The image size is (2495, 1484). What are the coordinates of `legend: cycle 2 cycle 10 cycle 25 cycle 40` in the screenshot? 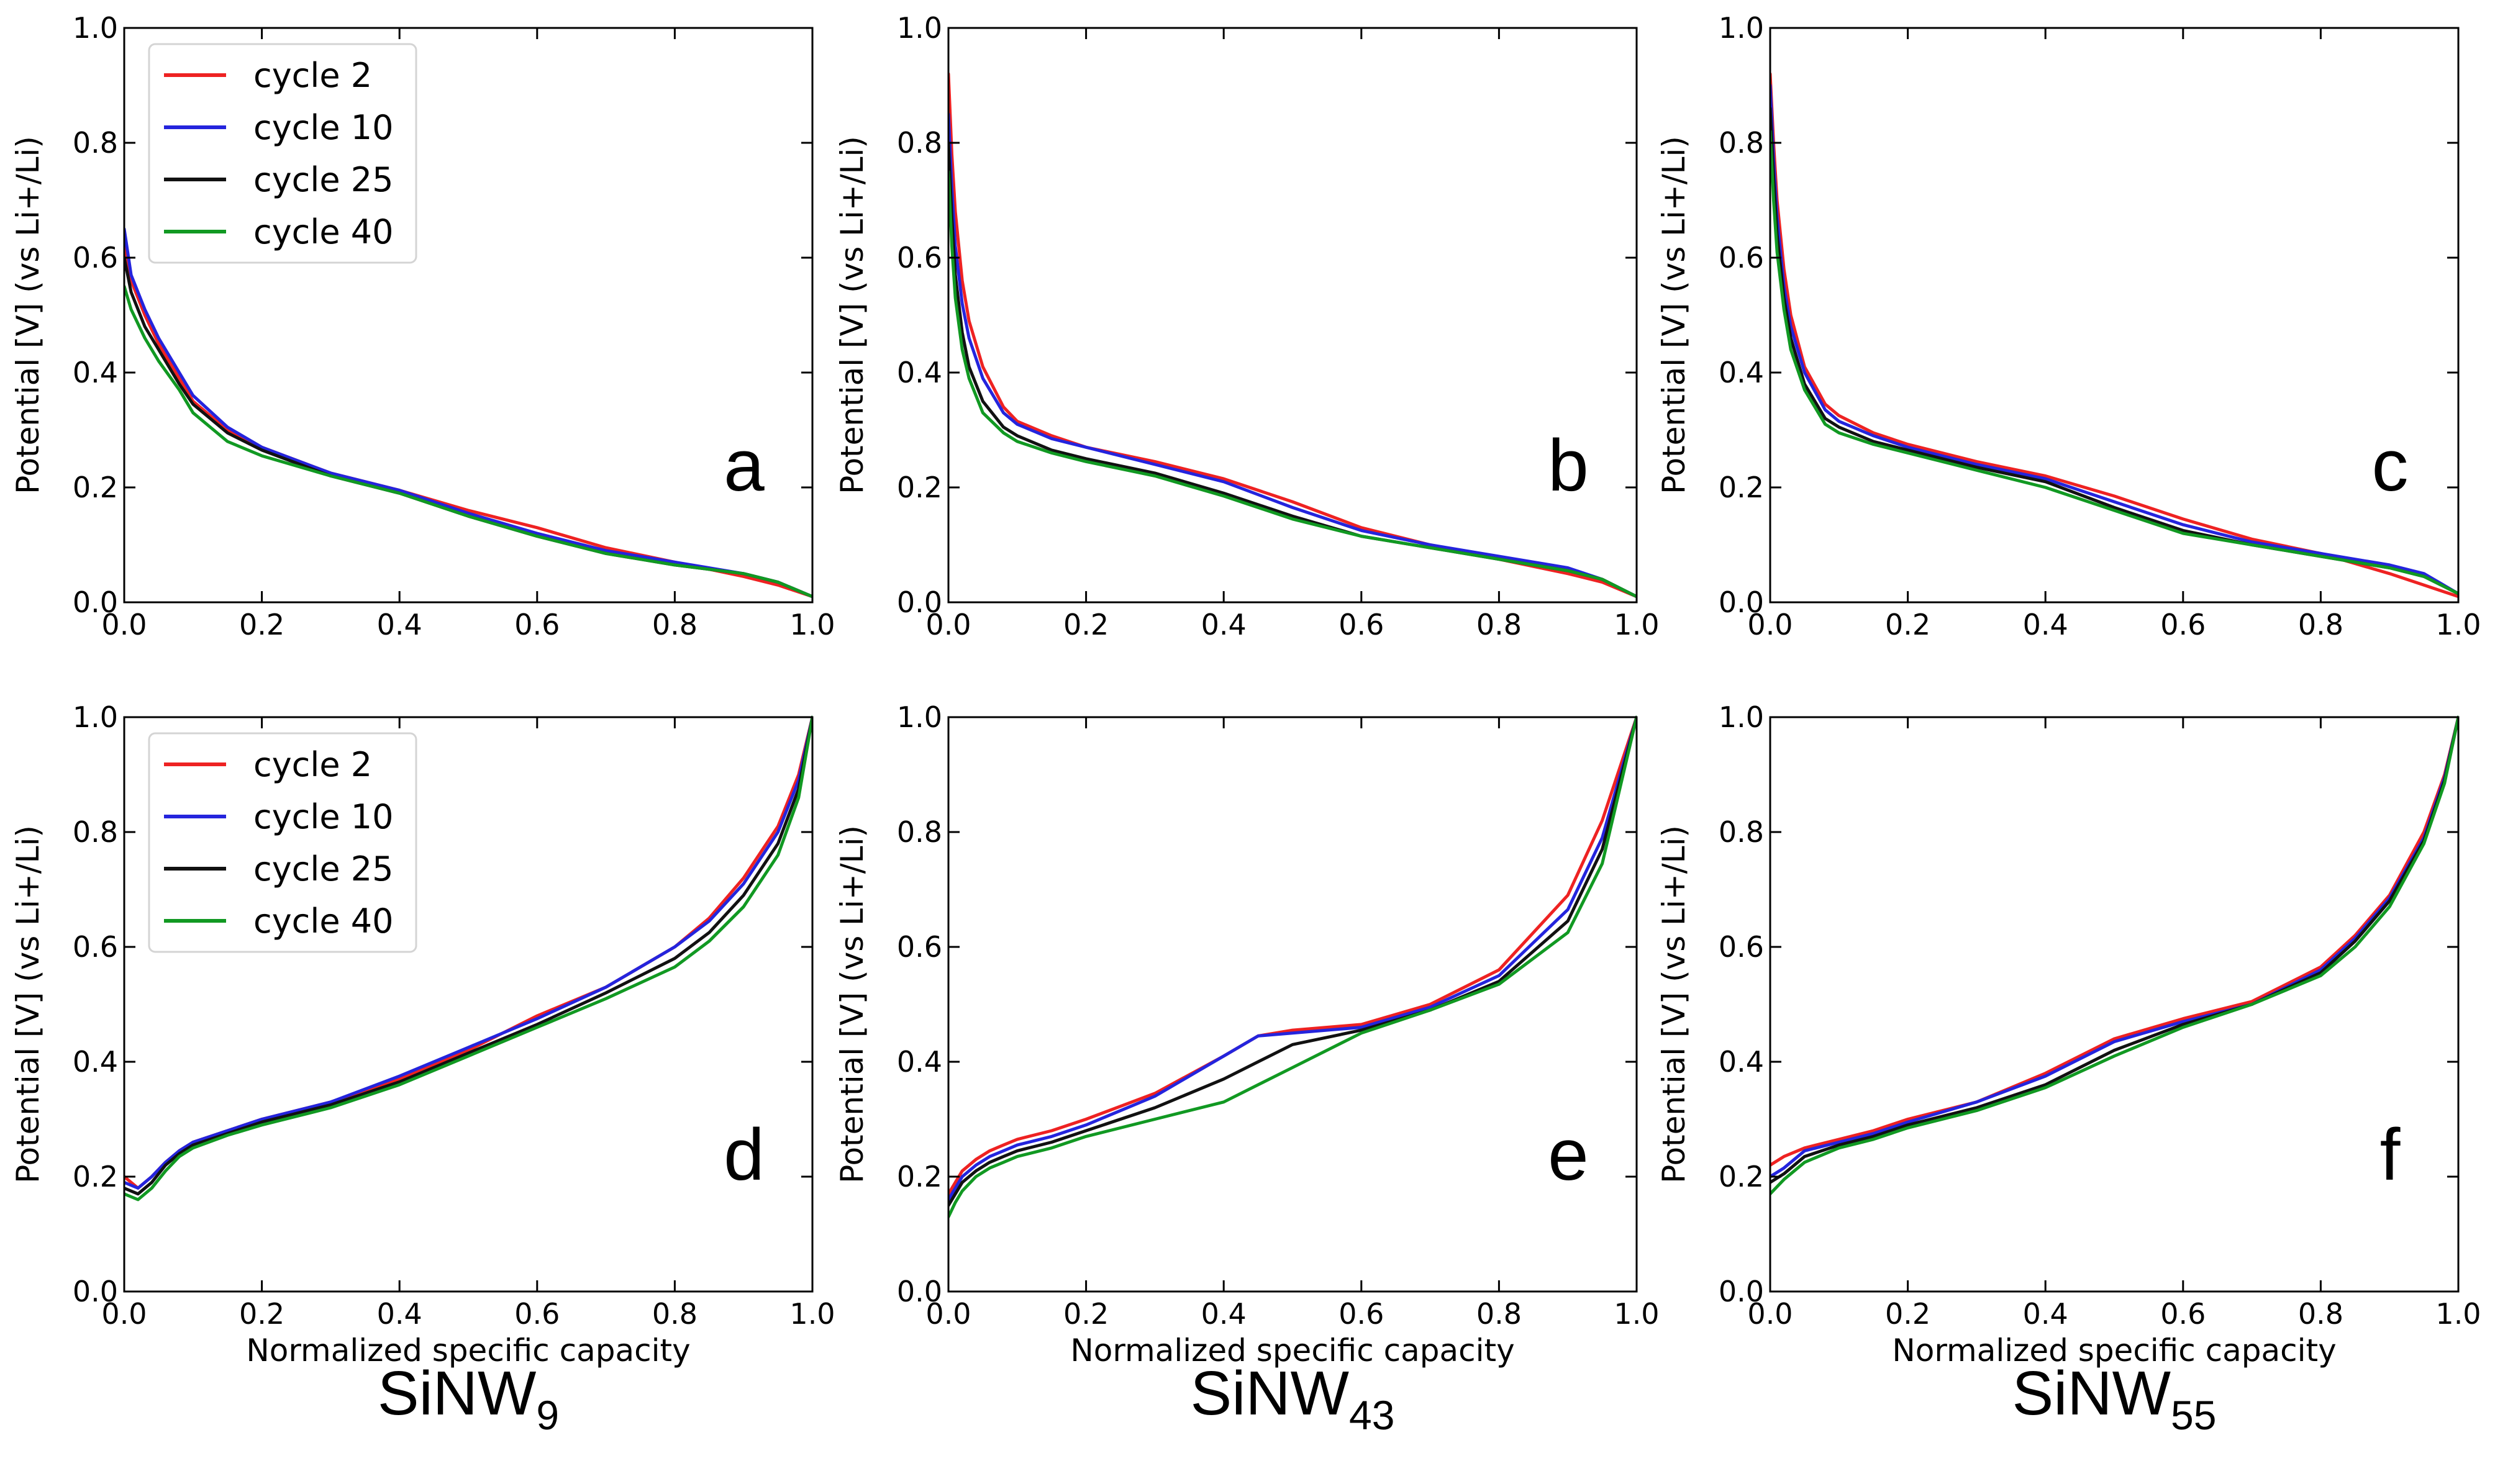 It's located at (283, 842).